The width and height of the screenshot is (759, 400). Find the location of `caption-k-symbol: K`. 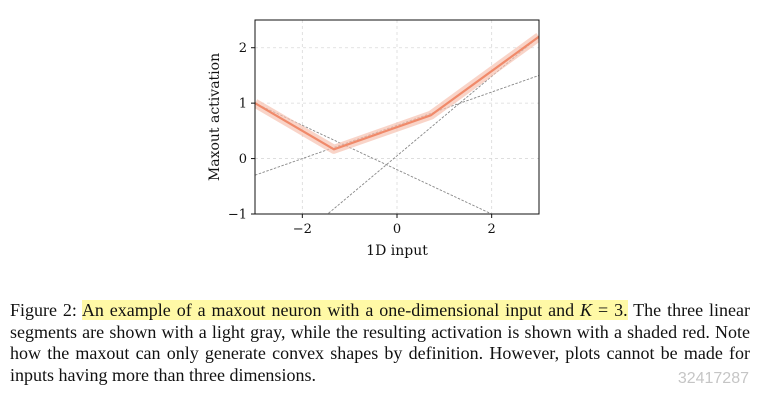

caption-k-symbol: K is located at coordinates (586, 310).